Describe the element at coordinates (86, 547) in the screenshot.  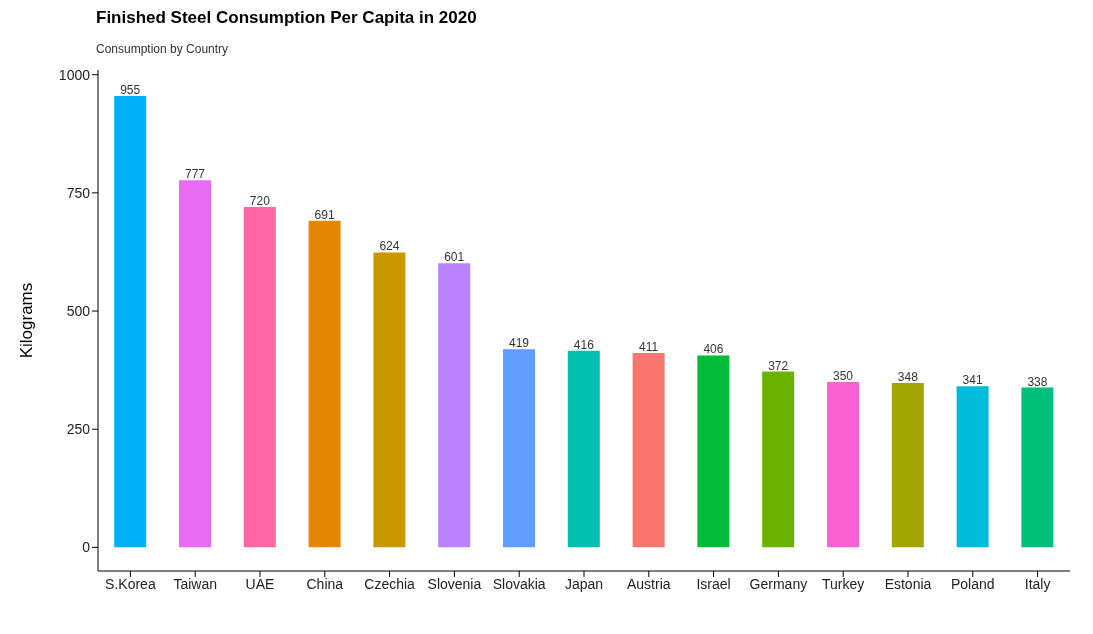
I see `y-tick-label: 0` at that location.